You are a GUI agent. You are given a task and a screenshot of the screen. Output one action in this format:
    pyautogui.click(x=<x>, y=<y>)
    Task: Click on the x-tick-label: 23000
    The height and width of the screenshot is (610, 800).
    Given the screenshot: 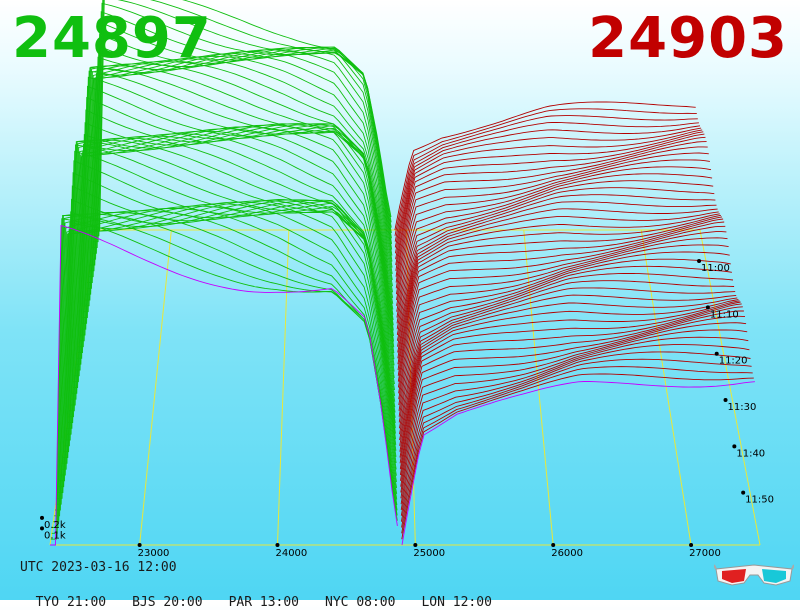 What is the action you would take?
    pyautogui.click(x=154, y=553)
    